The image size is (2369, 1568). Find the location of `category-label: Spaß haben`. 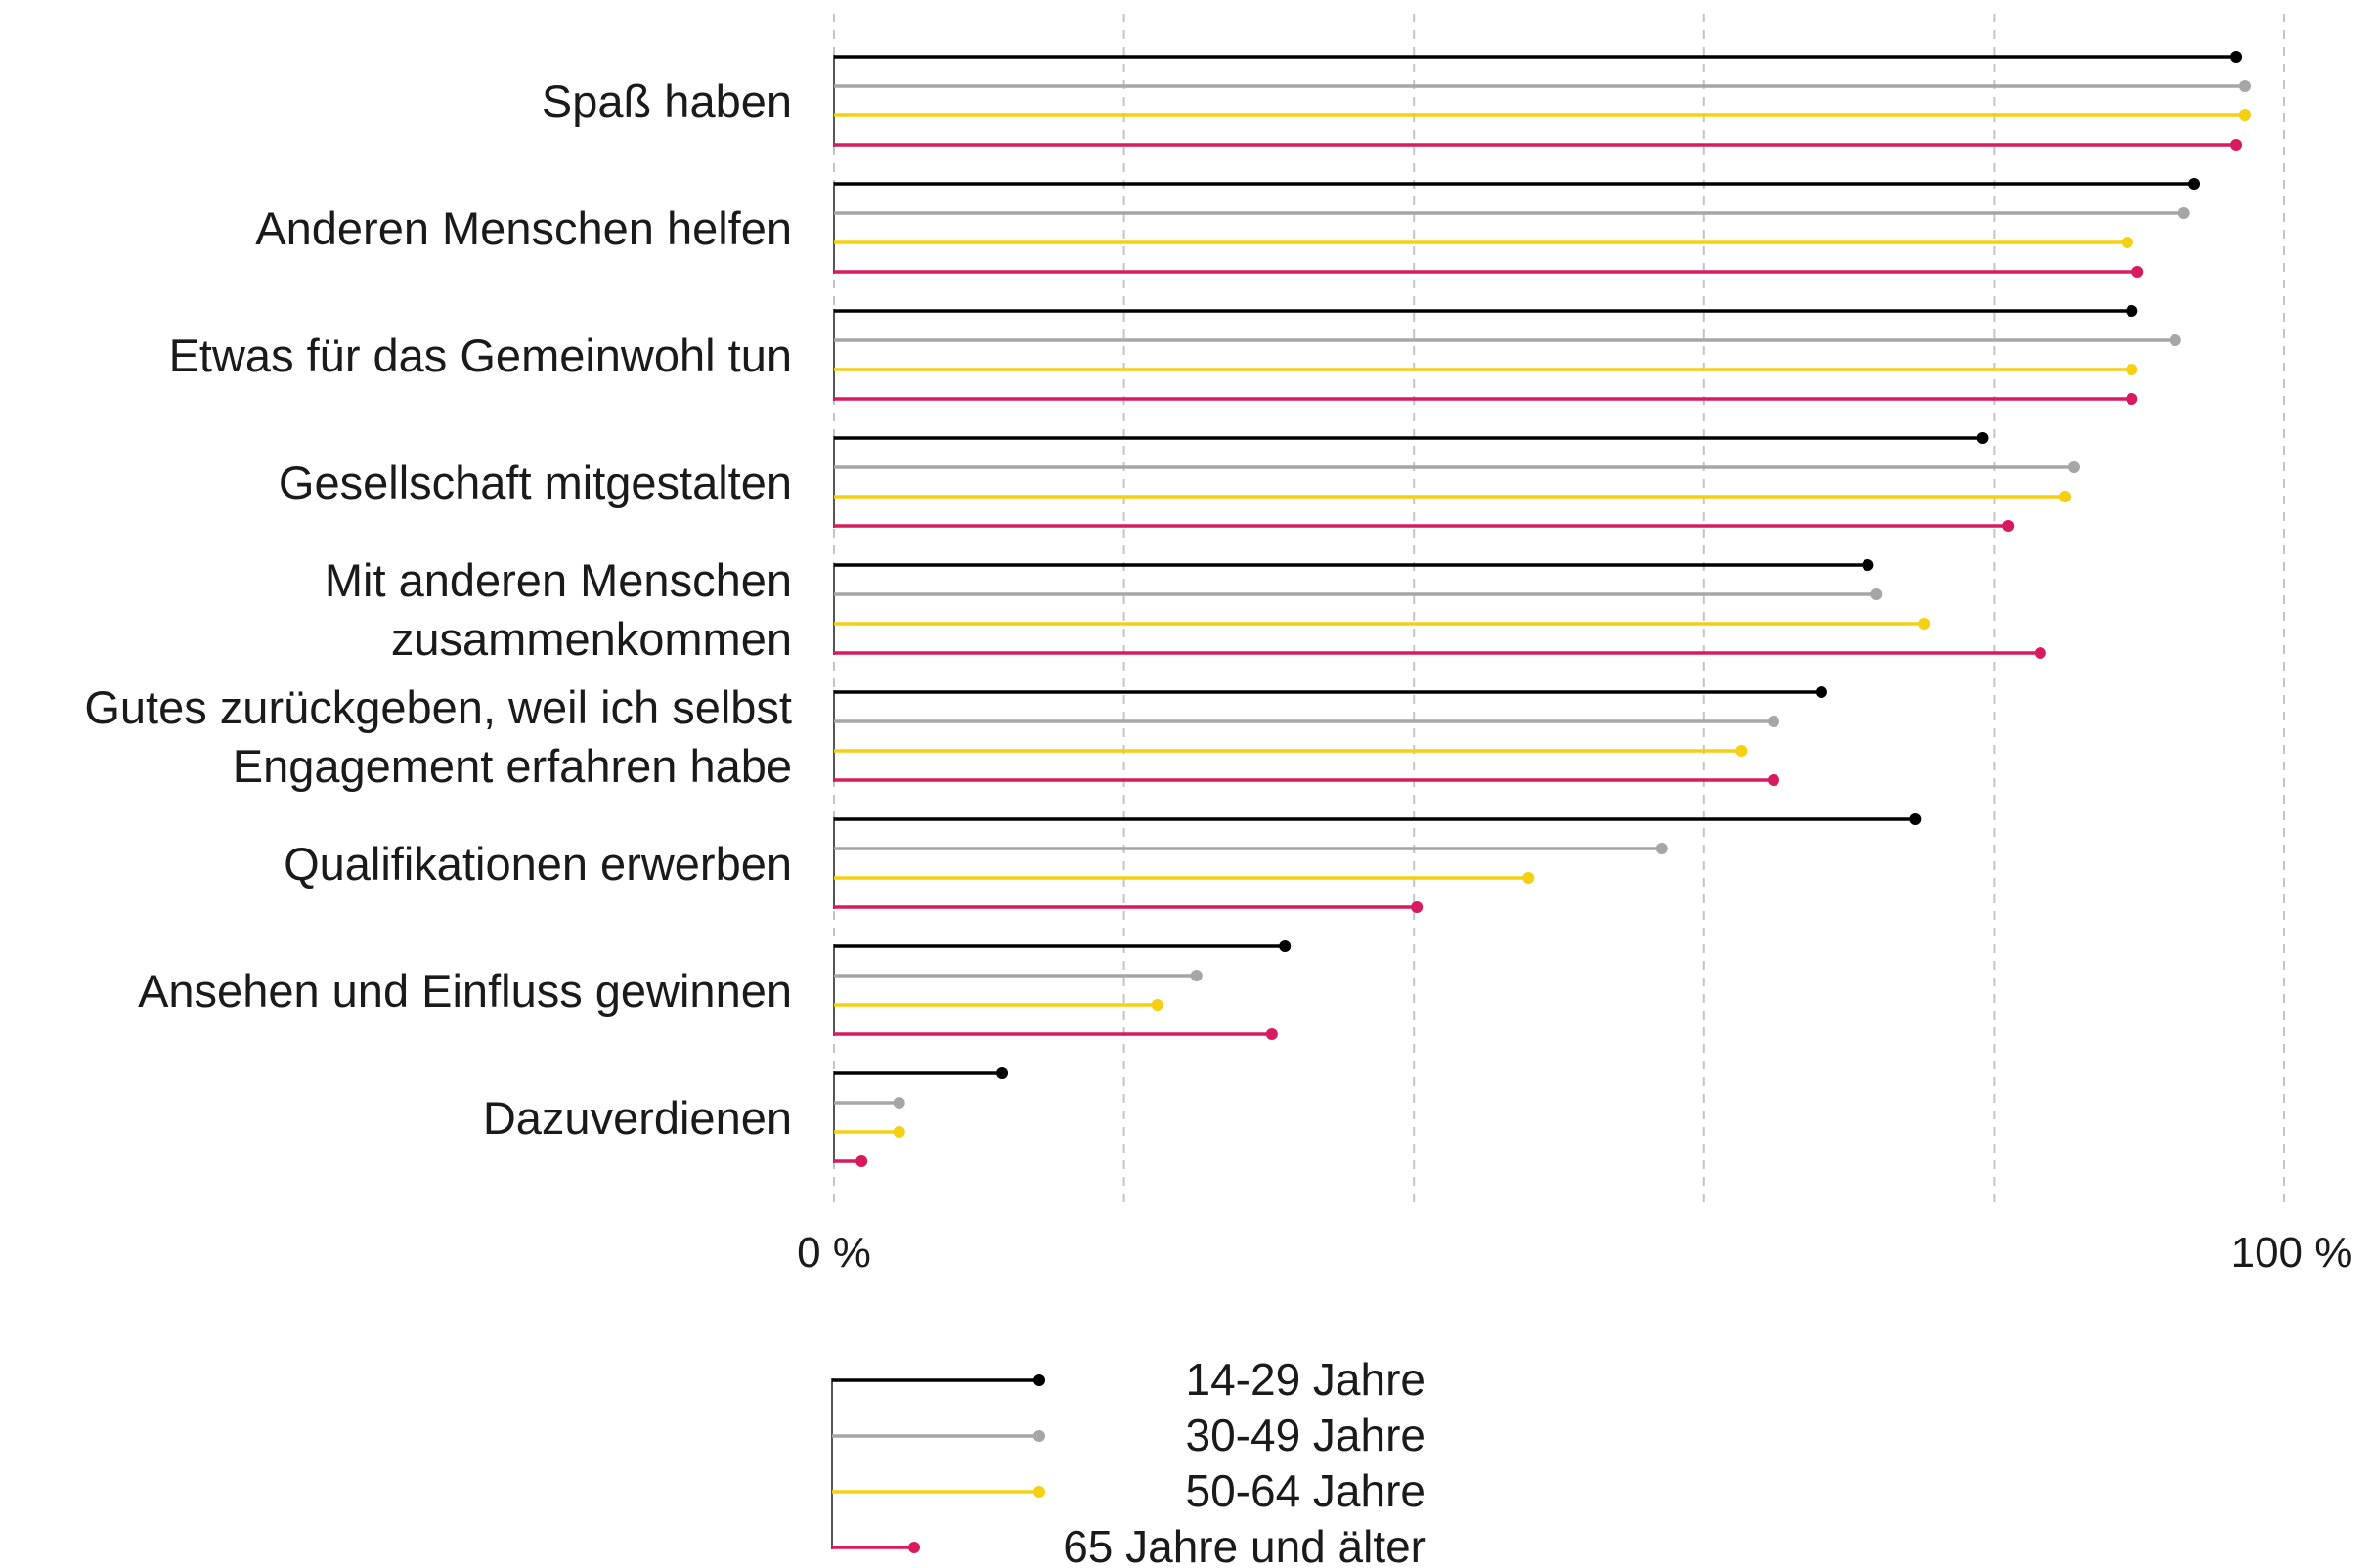

category-label: Spaß haben is located at coordinates (667, 101).